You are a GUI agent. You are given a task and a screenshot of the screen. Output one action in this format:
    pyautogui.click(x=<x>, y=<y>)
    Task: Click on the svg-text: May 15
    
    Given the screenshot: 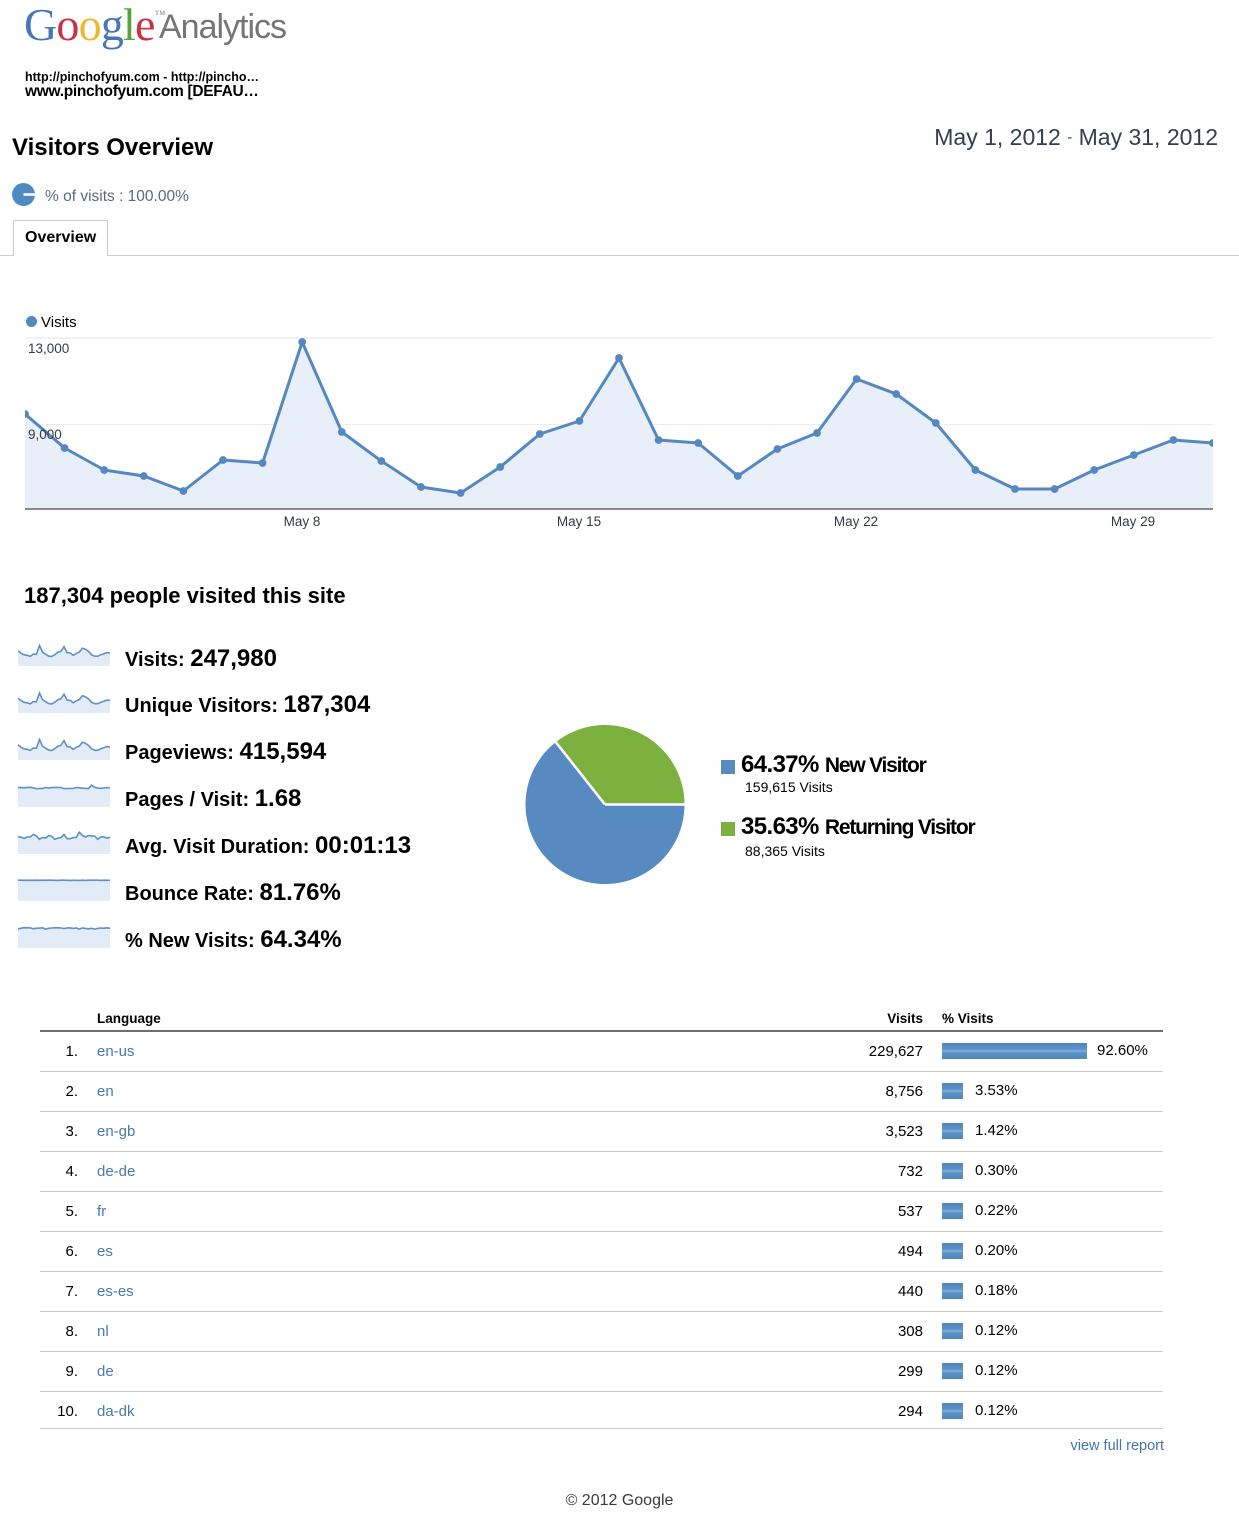 What is the action you would take?
    pyautogui.click(x=579, y=521)
    